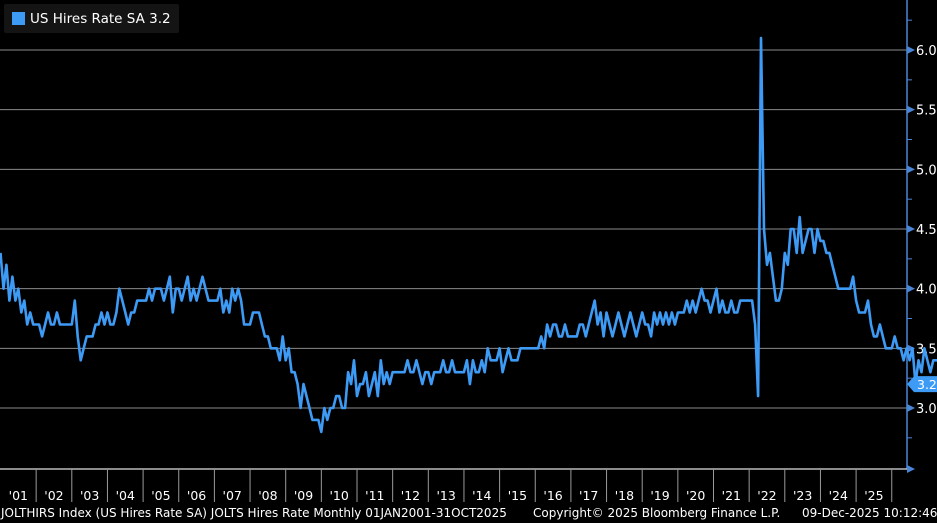 This screenshot has width=937, height=523. Describe the element at coordinates (926, 349) in the screenshot. I see `y-tick-label: 3.5` at that location.